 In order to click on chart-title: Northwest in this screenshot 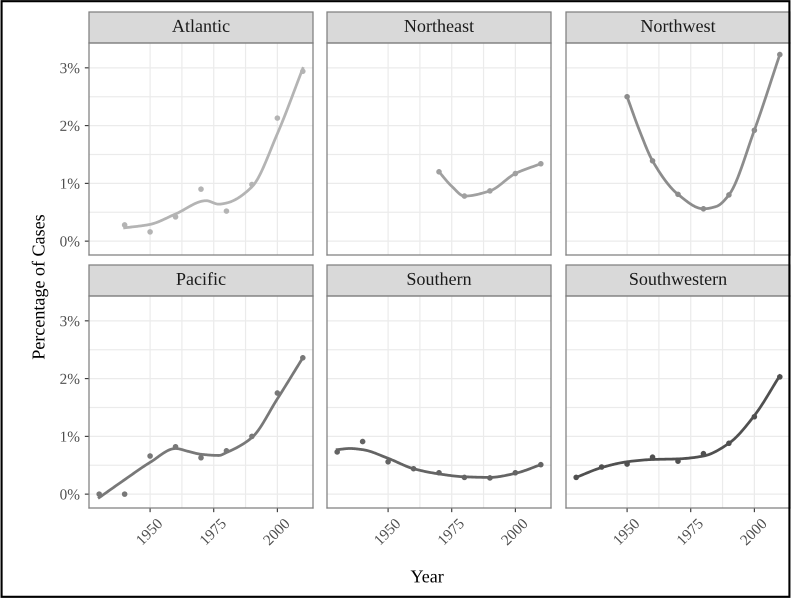, I will do `click(678, 25)`.